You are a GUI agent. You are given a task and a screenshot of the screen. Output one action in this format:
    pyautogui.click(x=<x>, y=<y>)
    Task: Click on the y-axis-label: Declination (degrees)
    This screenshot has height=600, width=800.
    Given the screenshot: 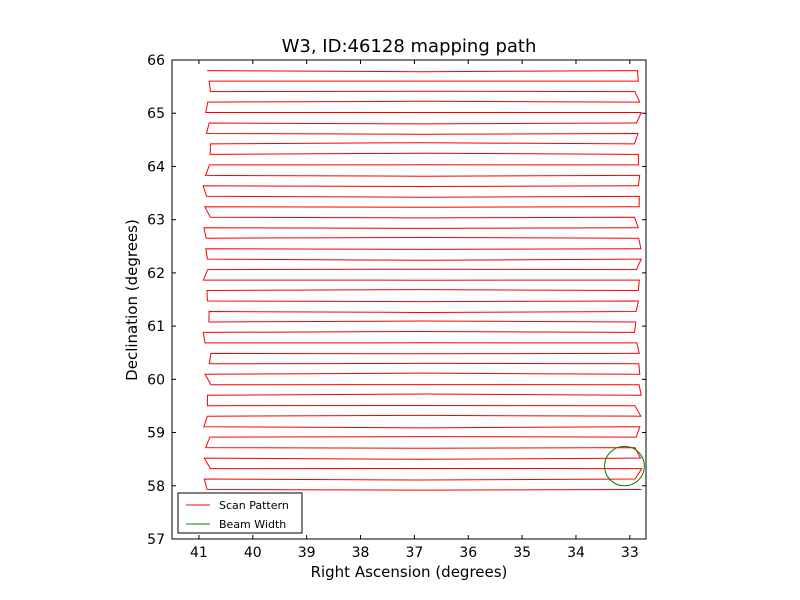 What is the action you would take?
    pyautogui.click(x=132, y=300)
    